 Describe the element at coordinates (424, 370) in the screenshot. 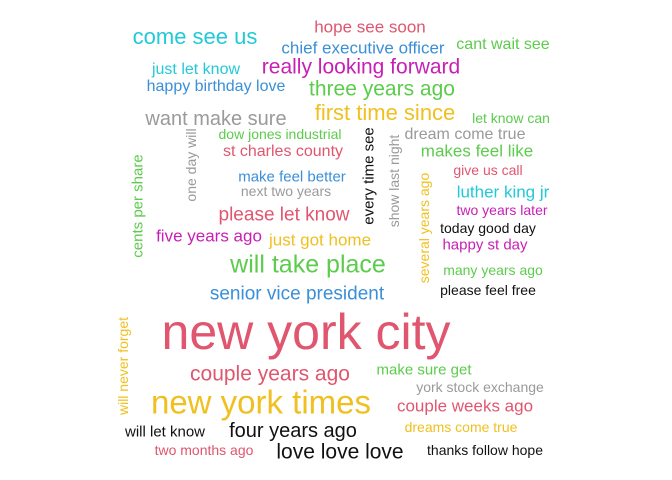

I see `word-make-sure-get: make sure get` at that location.